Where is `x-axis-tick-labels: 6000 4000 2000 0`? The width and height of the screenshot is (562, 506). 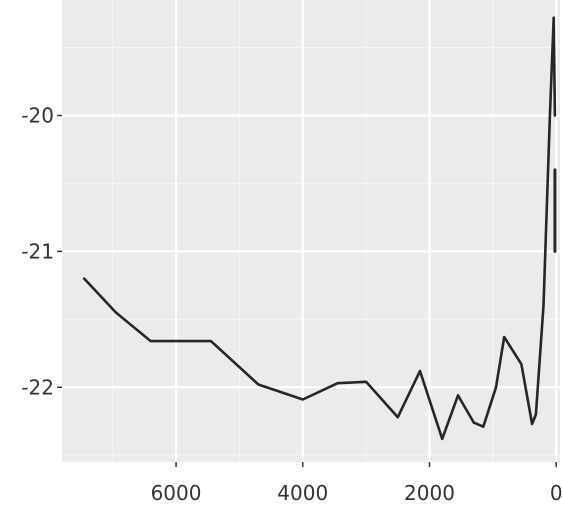
x-axis-tick-labels: 6000 4000 2000 0 is located at coordinates (356, 493).